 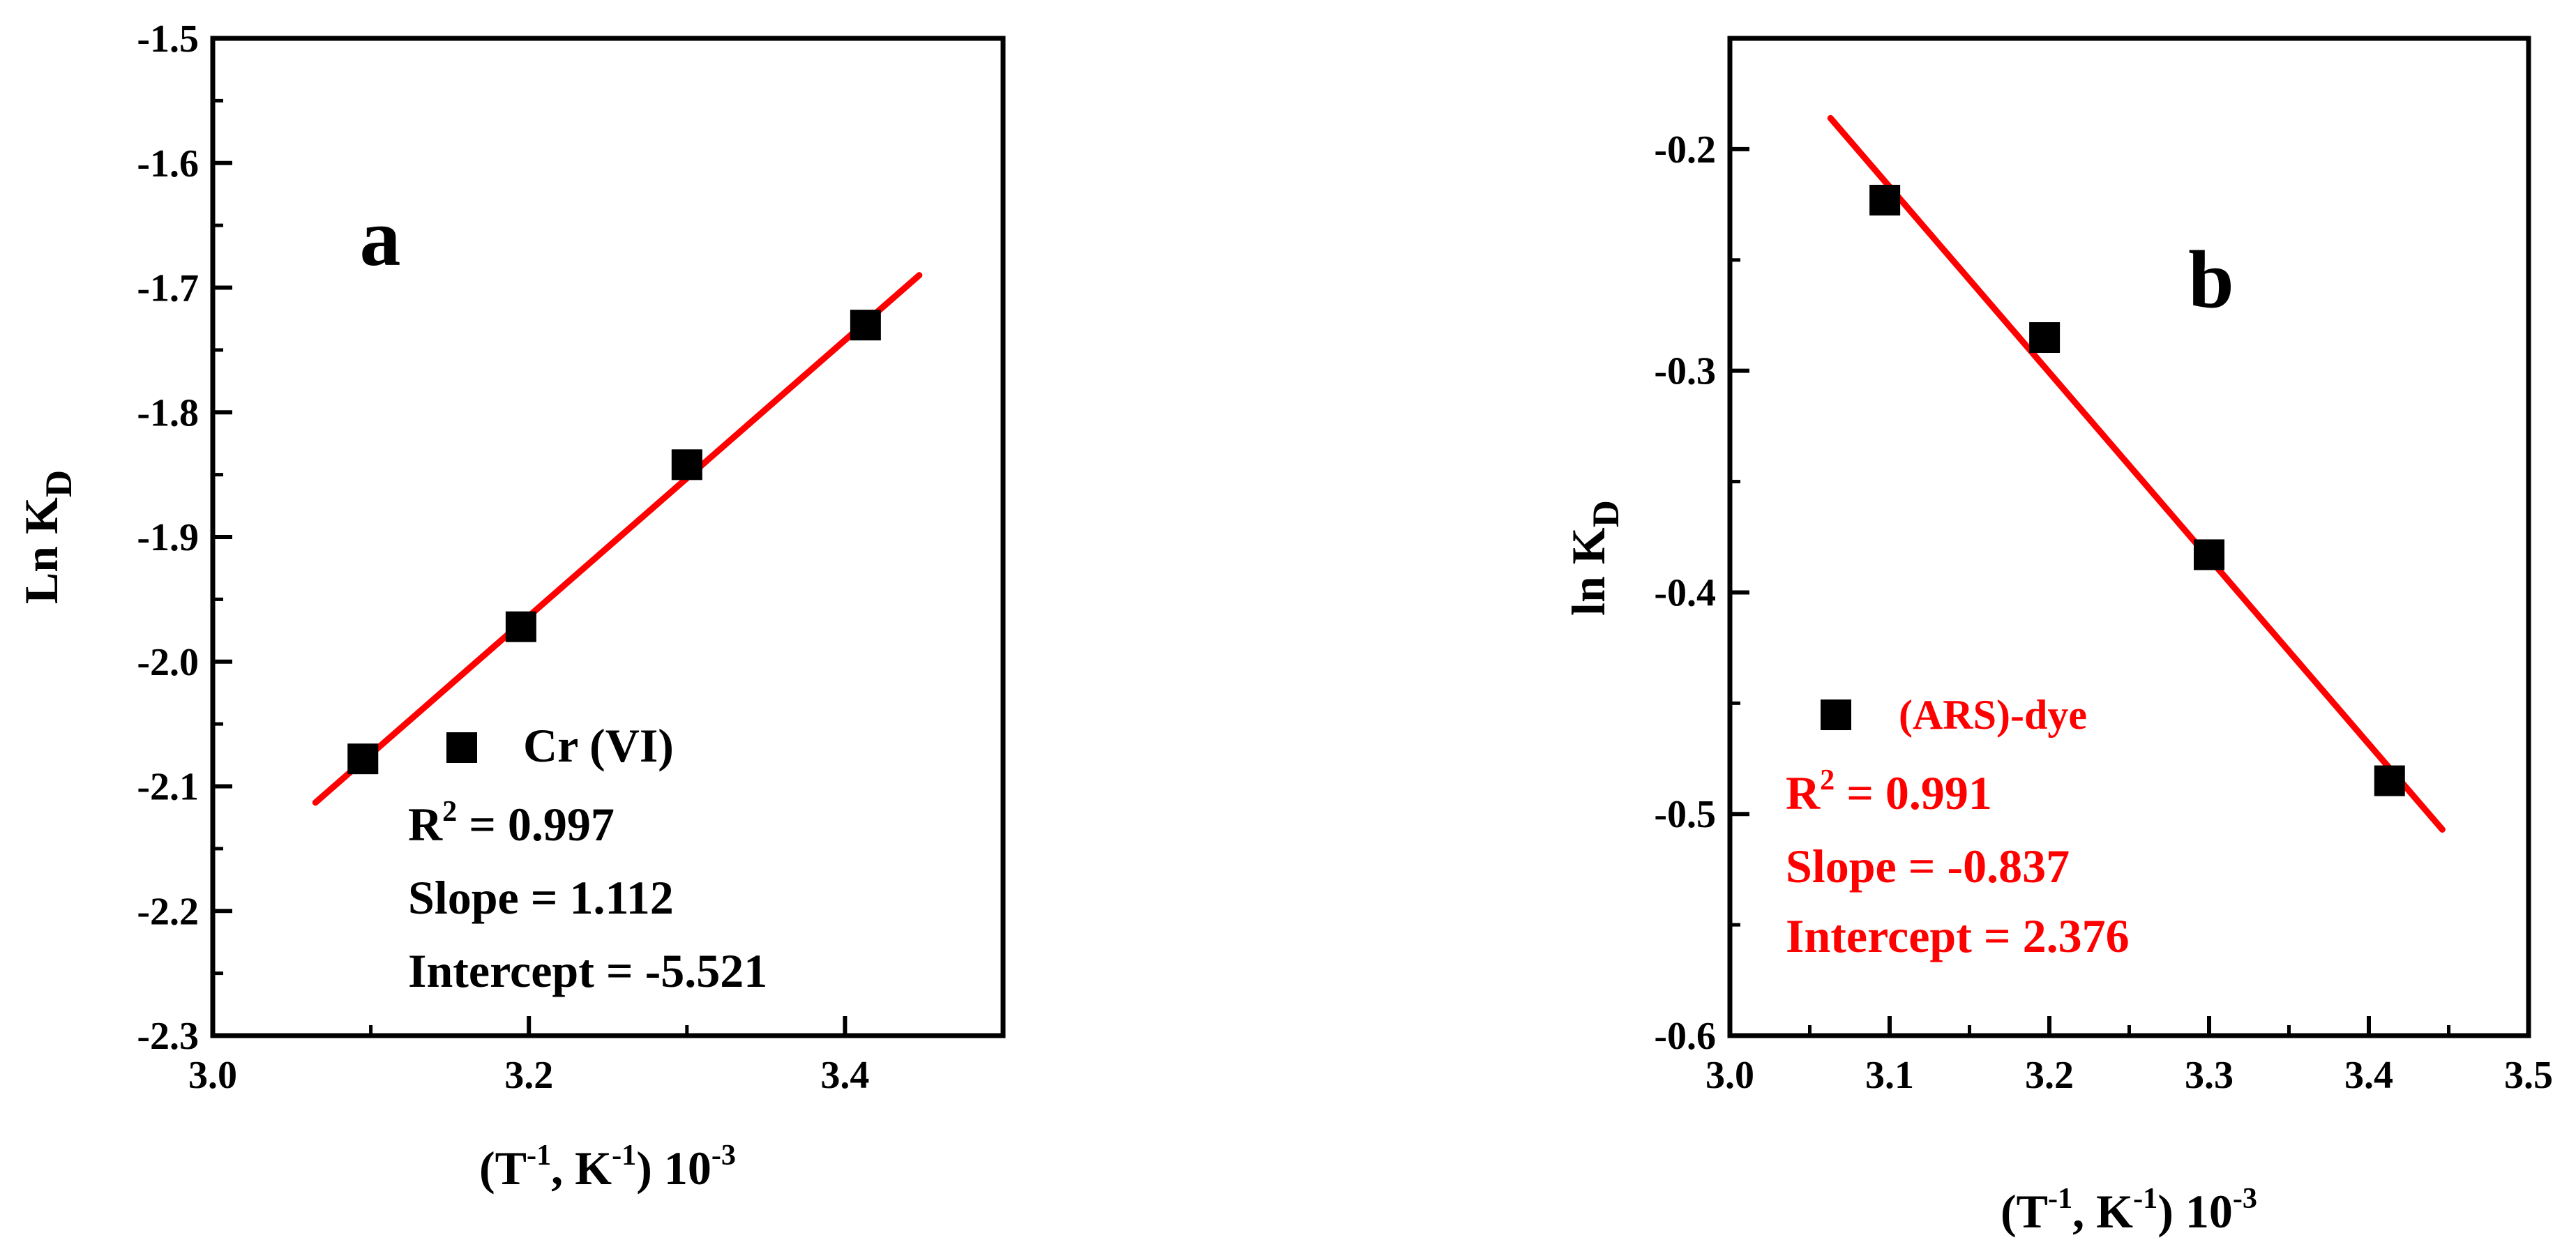 What do you see at coordinates (1588, 572) in the screenshot?
I see `y-axis-label-main: ln K` at bounding box center [1588, 572].